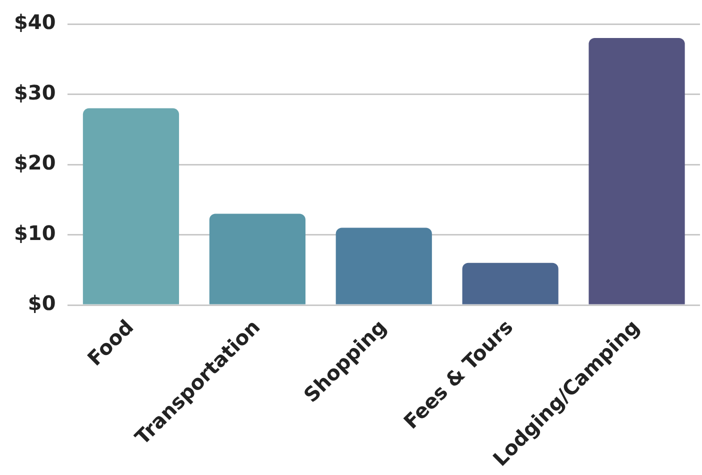 The width and height of the screenshot is (702, 475). Describe the element at coordinates (35, 22) in the screenshot. I see `y-tick-label: $40` at that location.